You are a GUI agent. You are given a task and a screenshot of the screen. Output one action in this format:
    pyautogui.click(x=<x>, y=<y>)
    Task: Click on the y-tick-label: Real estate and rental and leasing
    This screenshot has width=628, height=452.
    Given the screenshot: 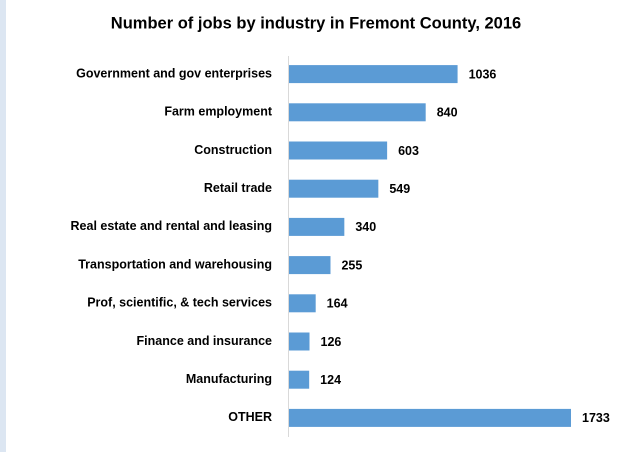 What is the action you would take?
    pyautogui.click(x=171, y=226)
    